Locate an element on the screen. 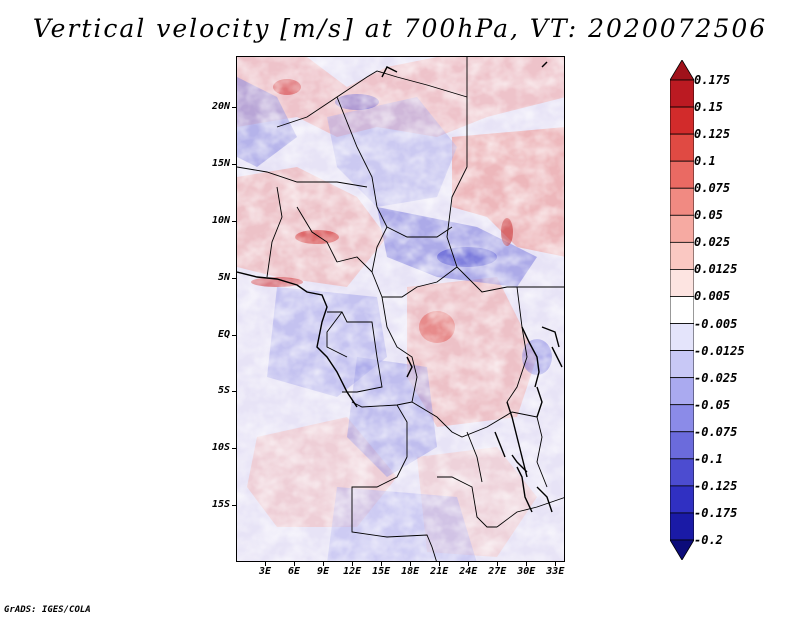 The height and width of the screenshot is (618, 800). lat-tick-label: 15N is located at coordinates (220, 164).